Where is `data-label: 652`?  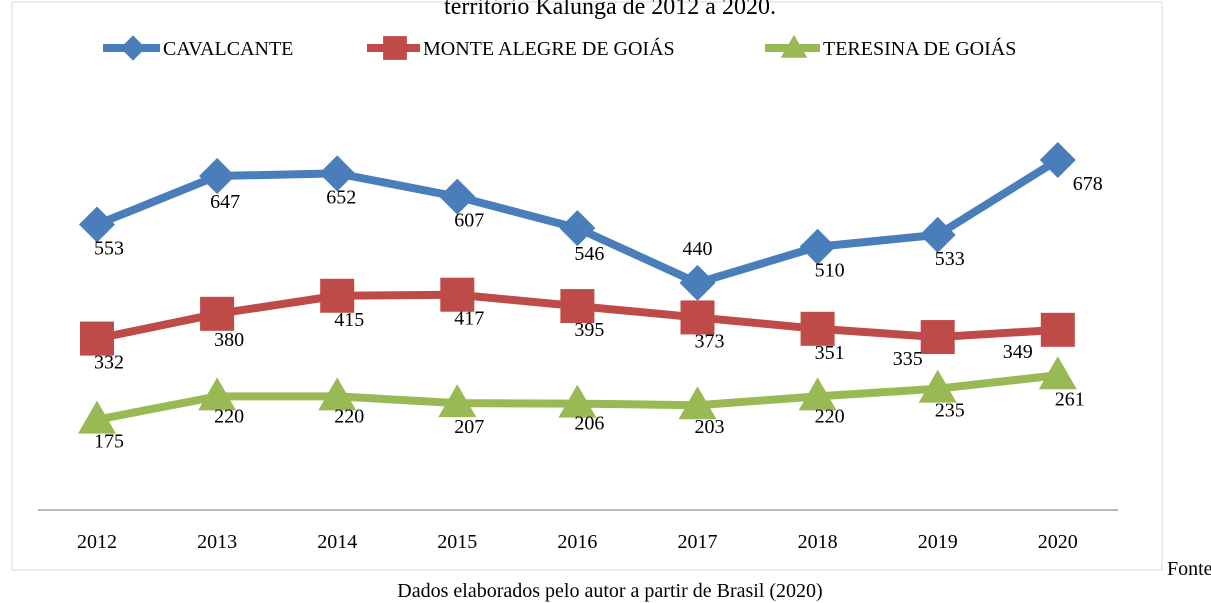
data-label: 652 is located at coordinates (341, 197).